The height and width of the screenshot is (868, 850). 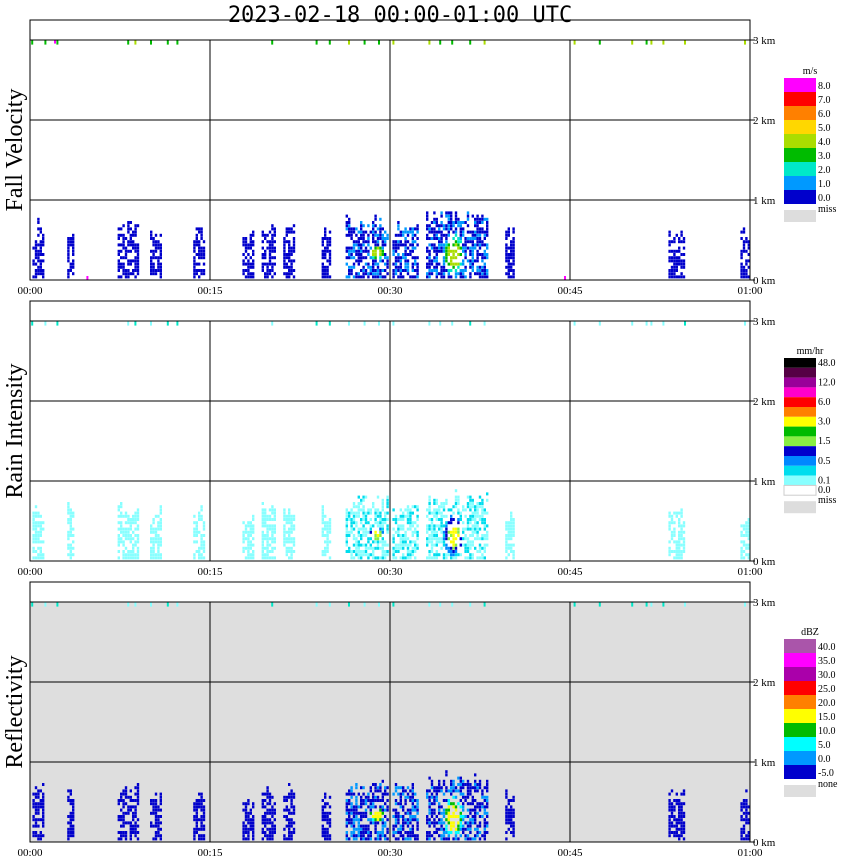 I want to click on legend-label: 6.0, so click(x=824, y=402).